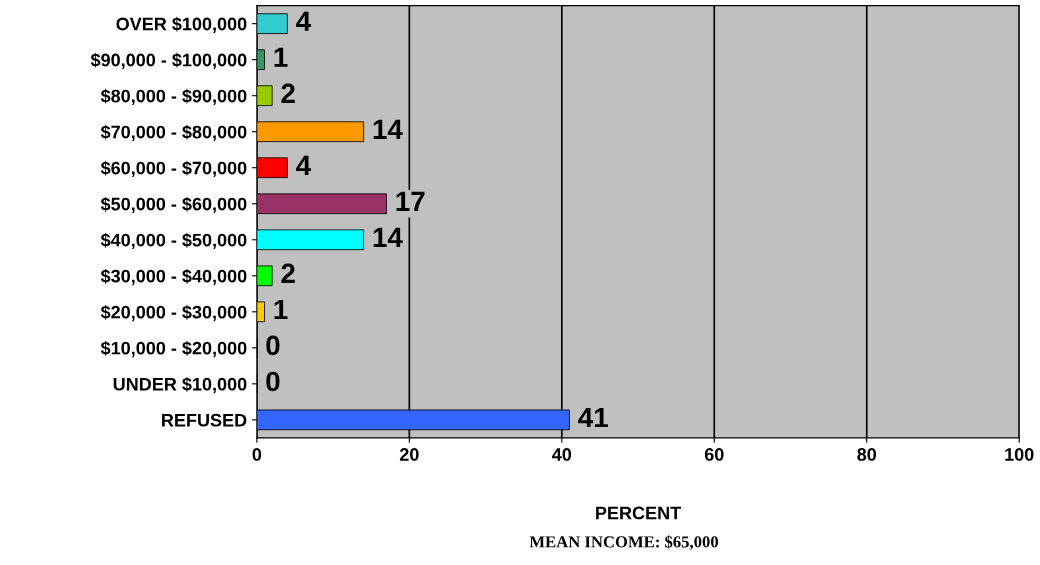 This screenshot has width=1040, height=565. Describe the element at coordinates (181, 24) in the screenshot. I see `y-tick-label: OVER $100,000` at that location.